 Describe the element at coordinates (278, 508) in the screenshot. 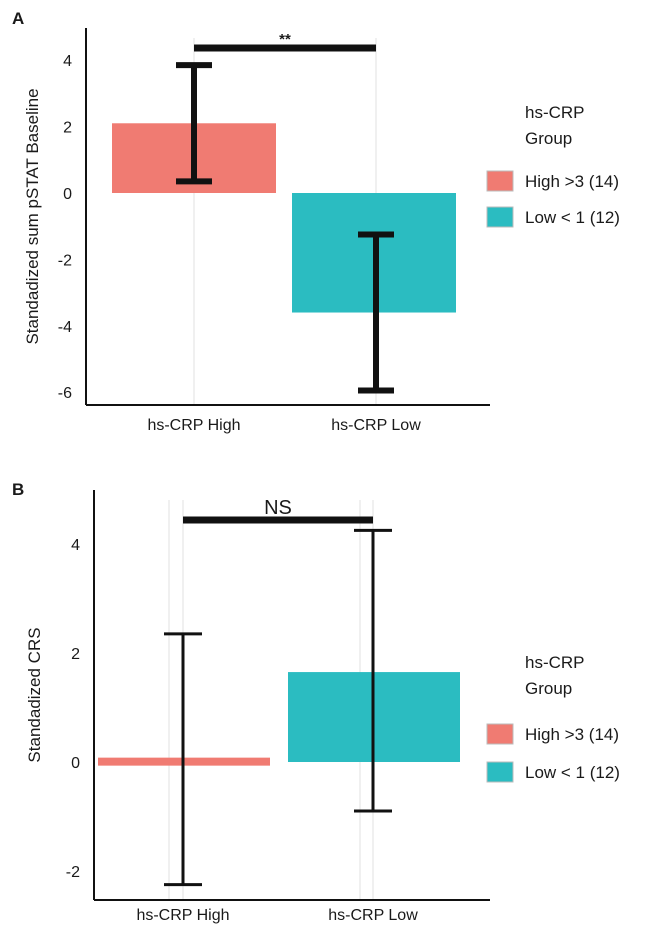

I see `significance-label: NS` at that location.